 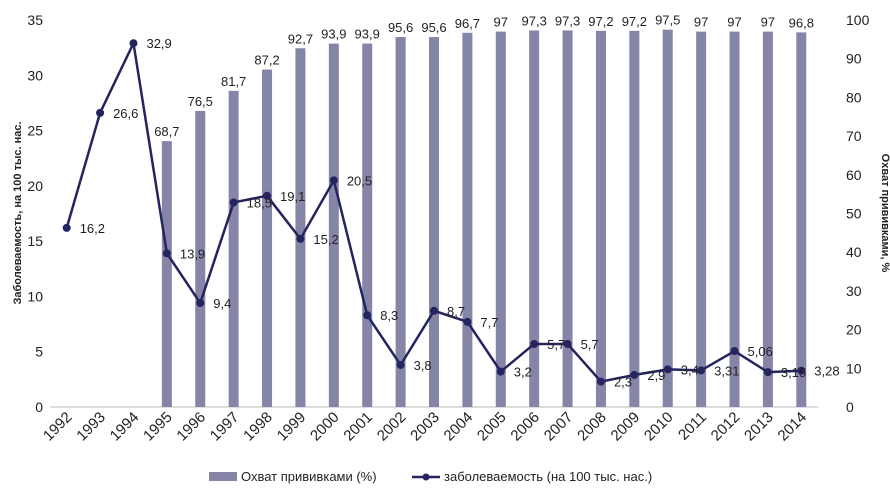 What do you see at coordinates (592, 427) in the screenshot?
I see `x-tick-label: 2008` at bounding box center [592, 427].